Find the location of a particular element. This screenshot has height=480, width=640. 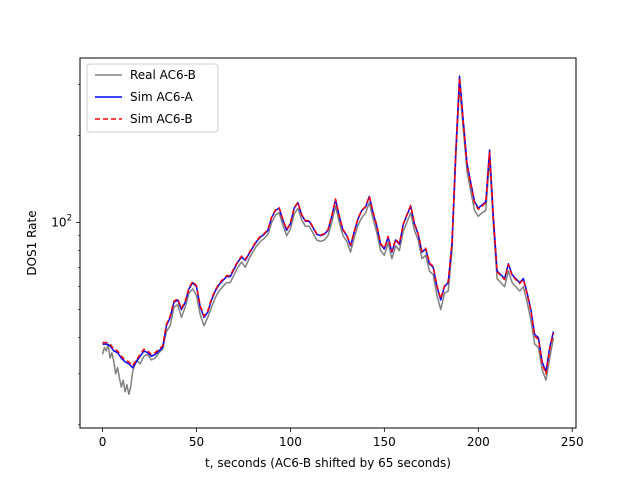

y-axis-label: DOS1 Rate is located at coordinates (32, 242).